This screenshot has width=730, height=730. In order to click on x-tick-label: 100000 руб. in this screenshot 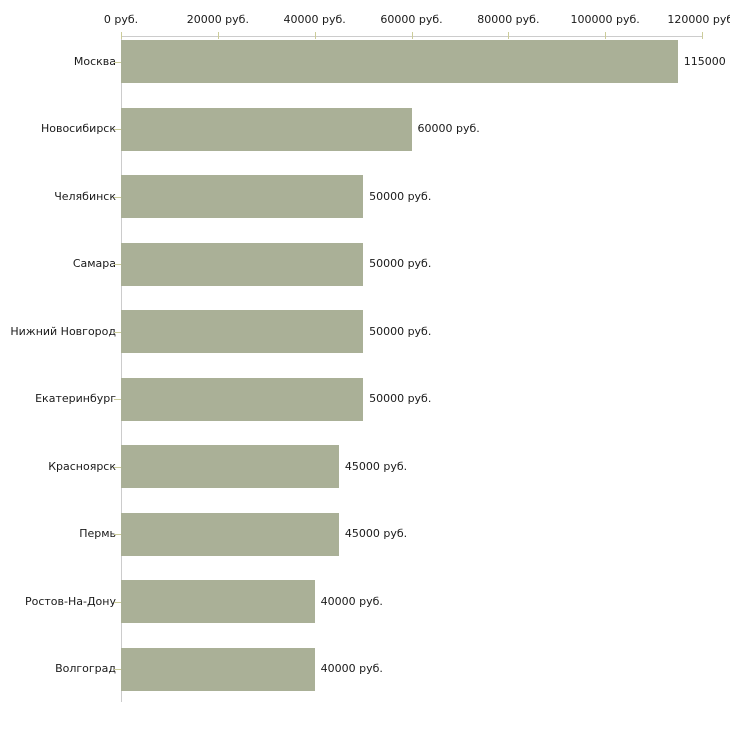, I will do `click(605, 19)`.